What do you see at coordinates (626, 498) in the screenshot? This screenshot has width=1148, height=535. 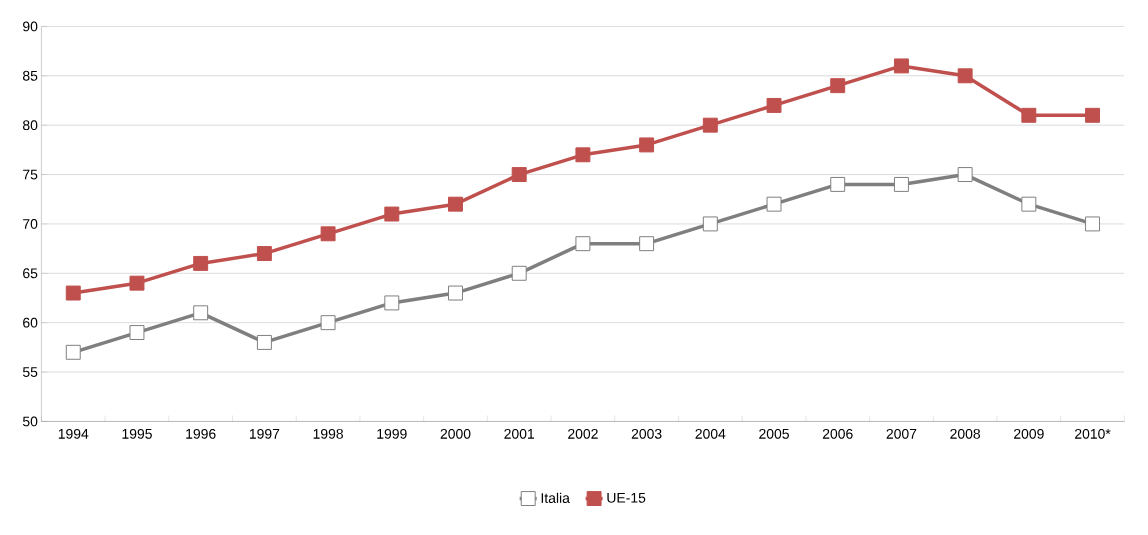 I see `legend-label: UE-15` at bounding box center [626, 498].